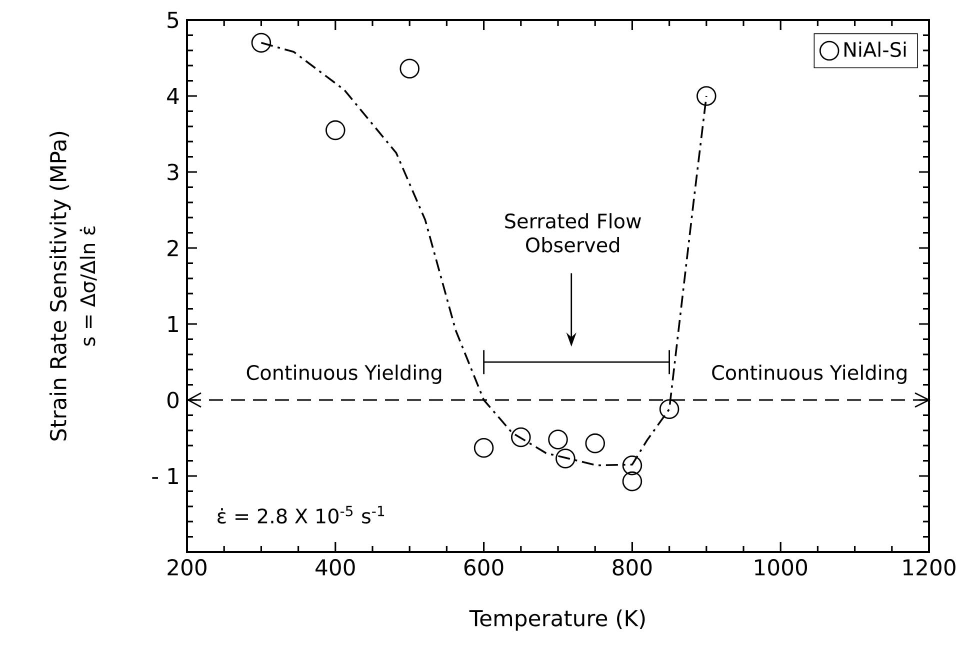 The image size is (973, 649). I want to click on text: s = Δσ/Δln ε̇, so click(88, 286).